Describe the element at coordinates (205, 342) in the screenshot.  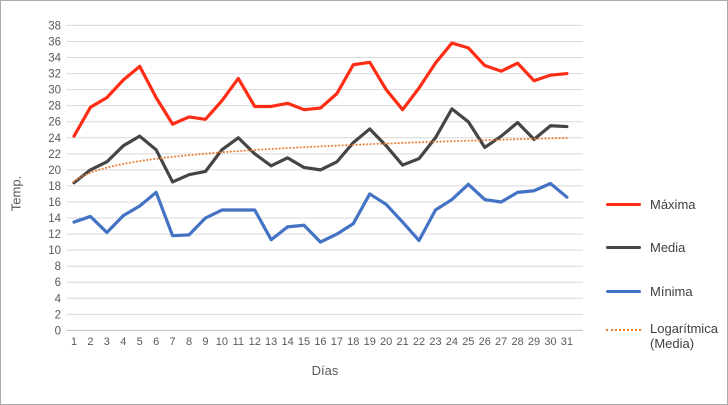
I see `svg-text: 9` at that location.